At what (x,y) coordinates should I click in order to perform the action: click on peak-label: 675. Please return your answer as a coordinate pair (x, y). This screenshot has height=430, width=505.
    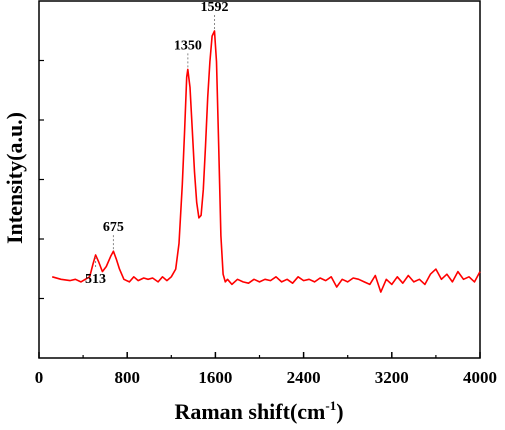
    Looking at the image, I should click on (113, 227).